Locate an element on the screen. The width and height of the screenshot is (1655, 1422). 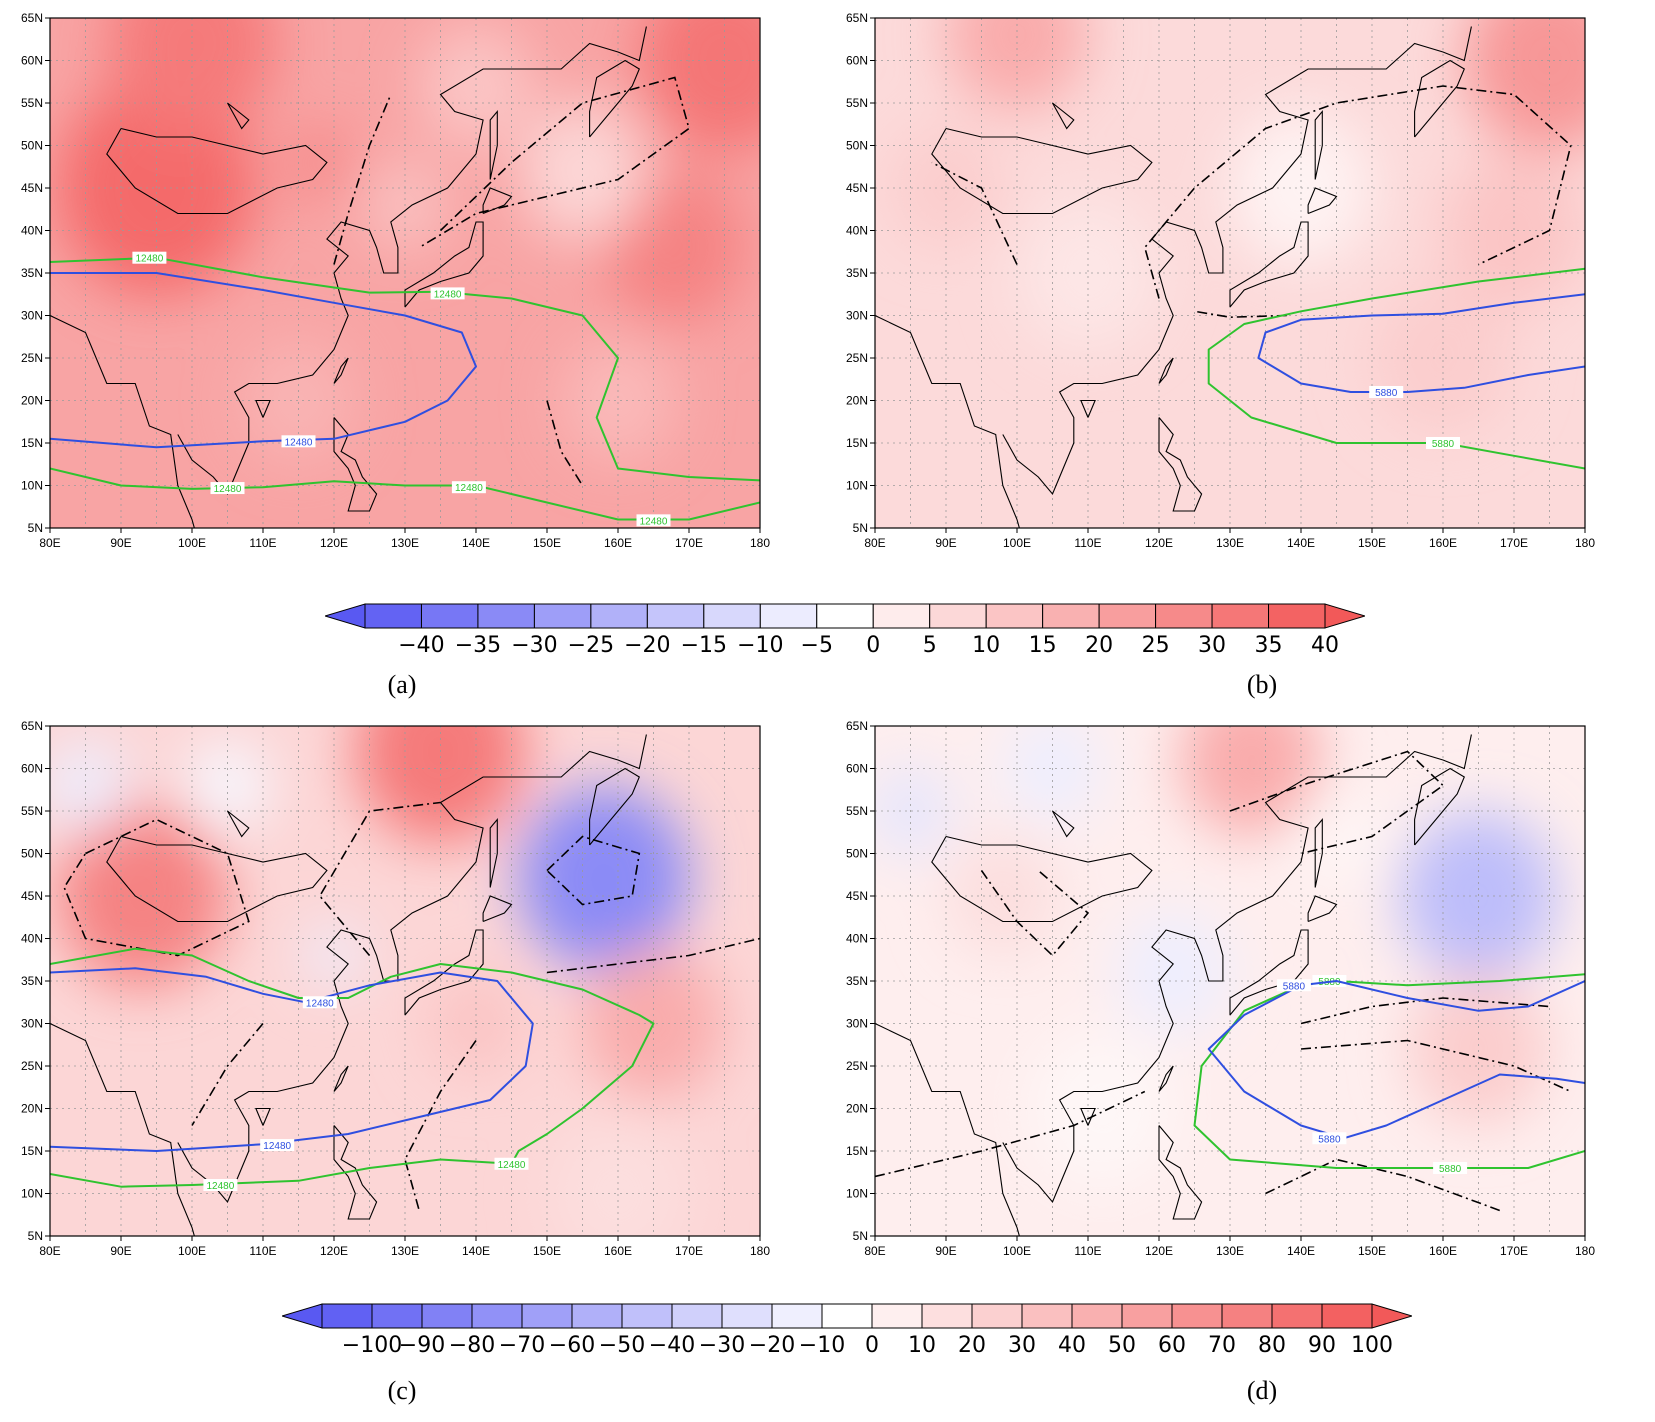
colorbar-label: −10 is located at coordinates (822, 1345).